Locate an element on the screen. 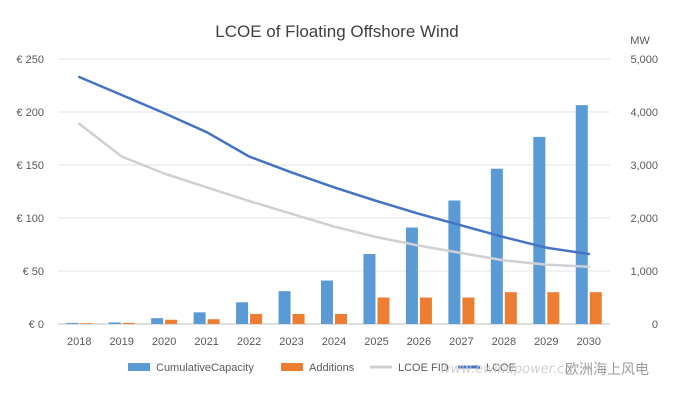 The image size is (680, 405). x-axis-tick-label: 2022 is located at coordinates (249, 342).